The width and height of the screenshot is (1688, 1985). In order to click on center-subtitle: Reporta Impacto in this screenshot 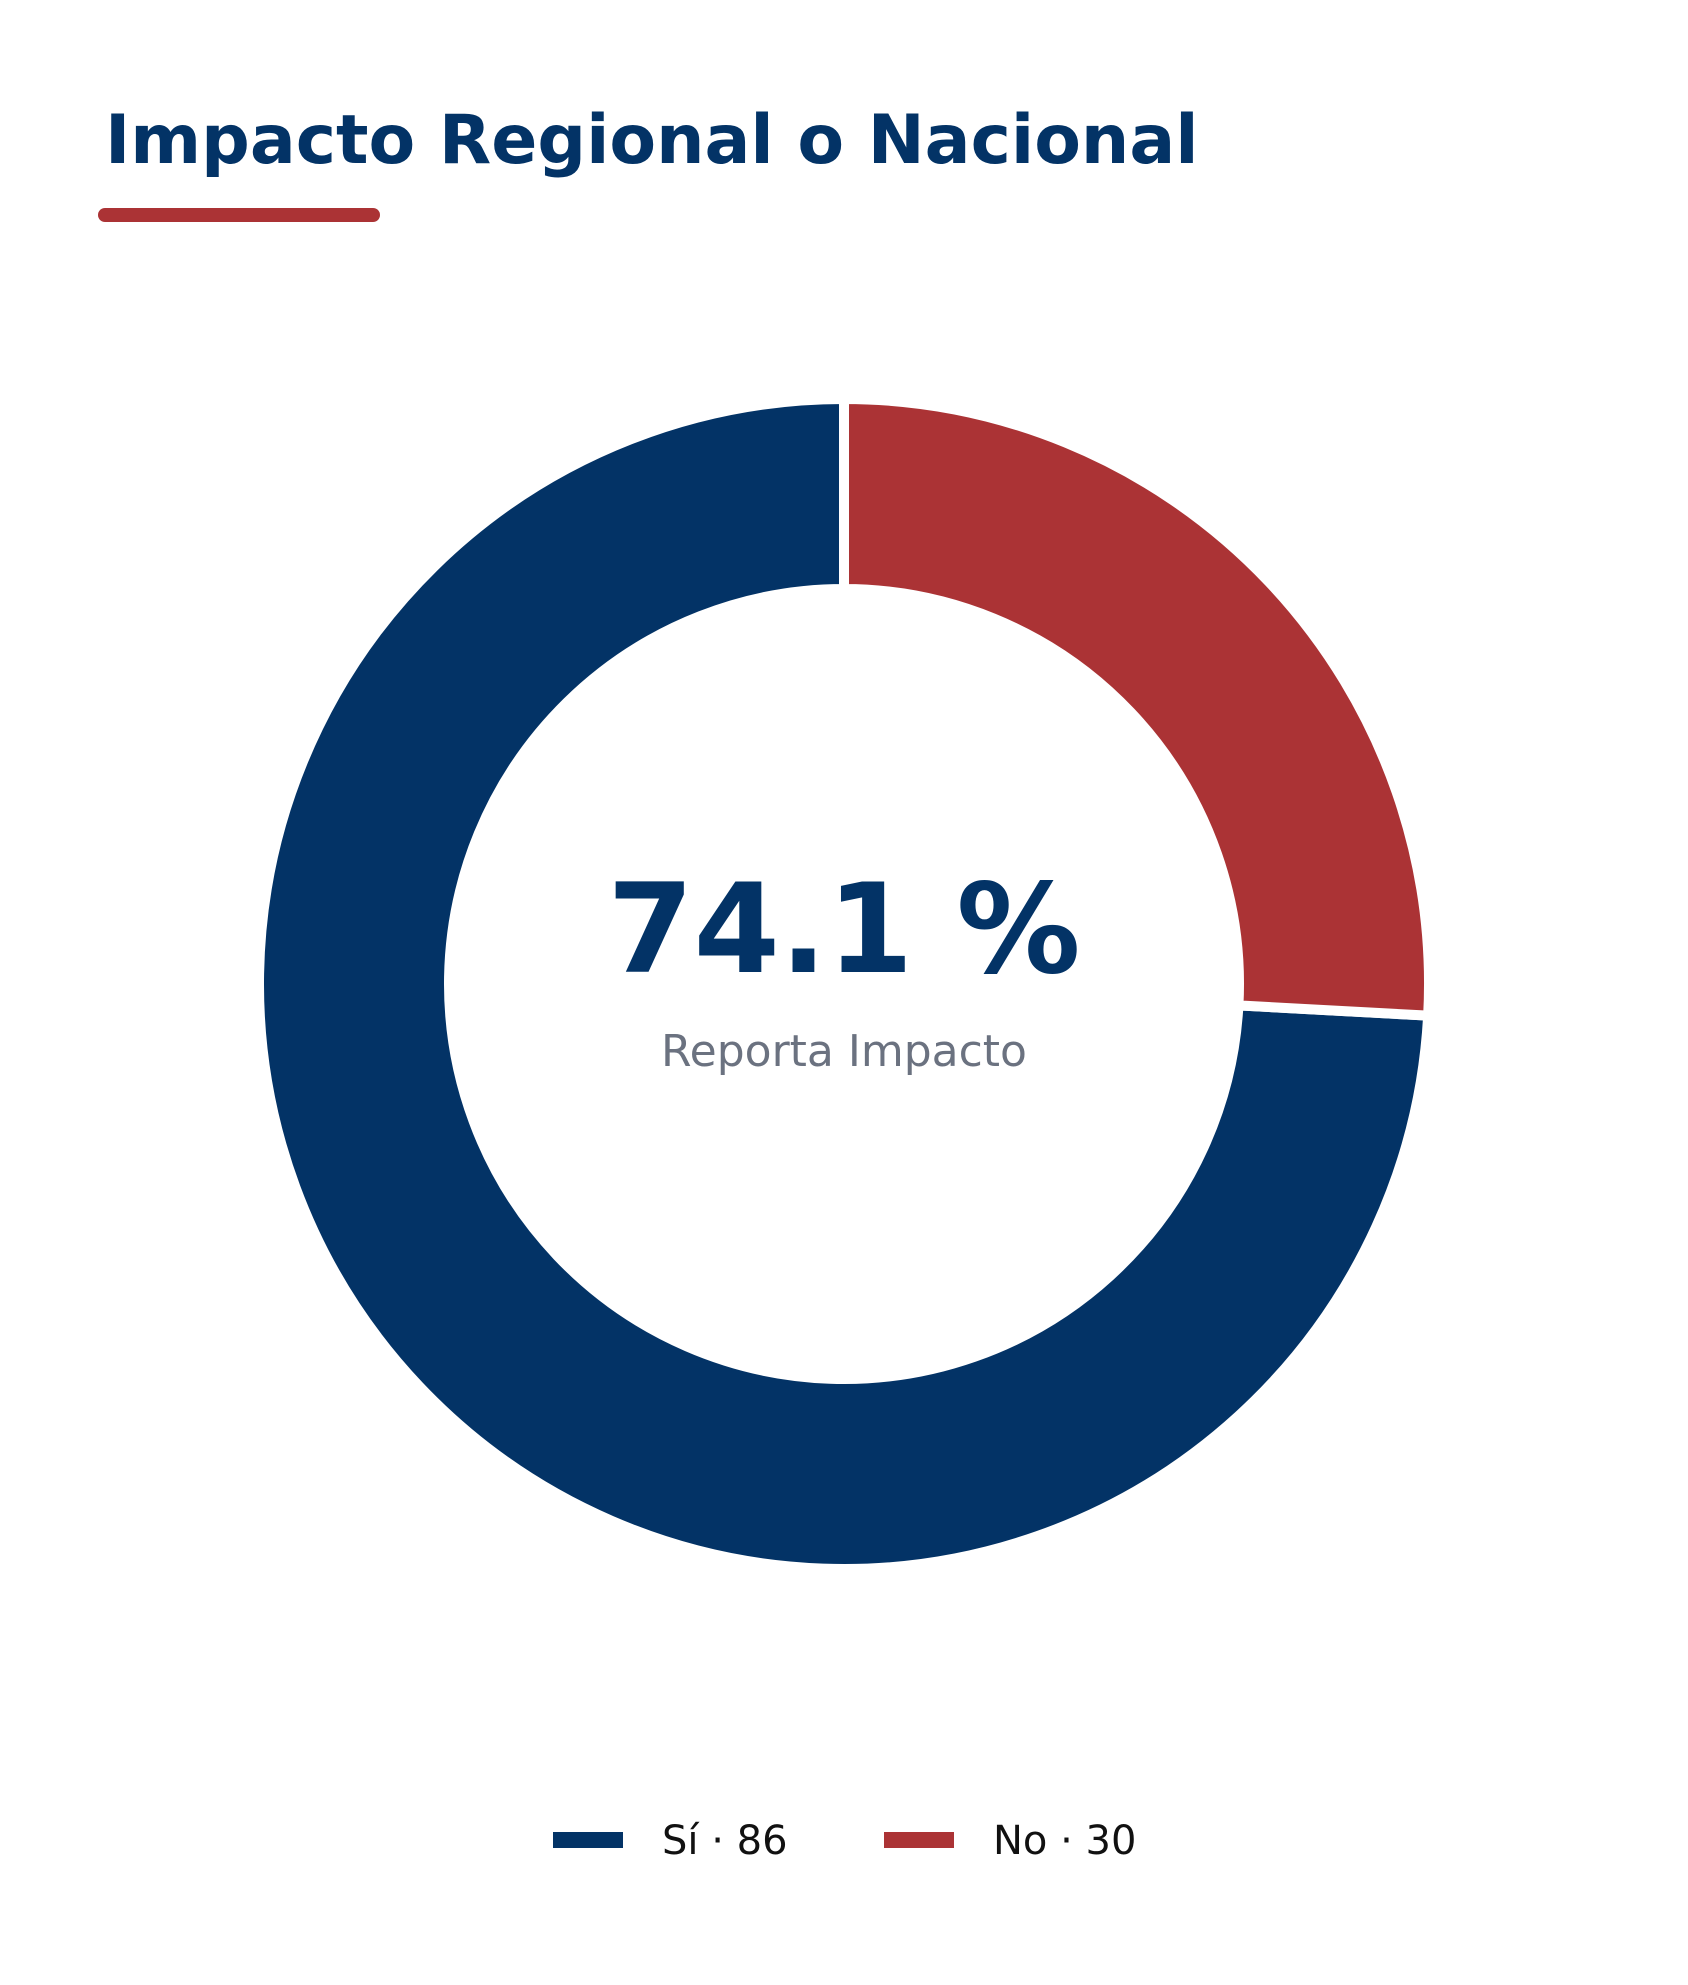, I will do `click(844, 1051)`.